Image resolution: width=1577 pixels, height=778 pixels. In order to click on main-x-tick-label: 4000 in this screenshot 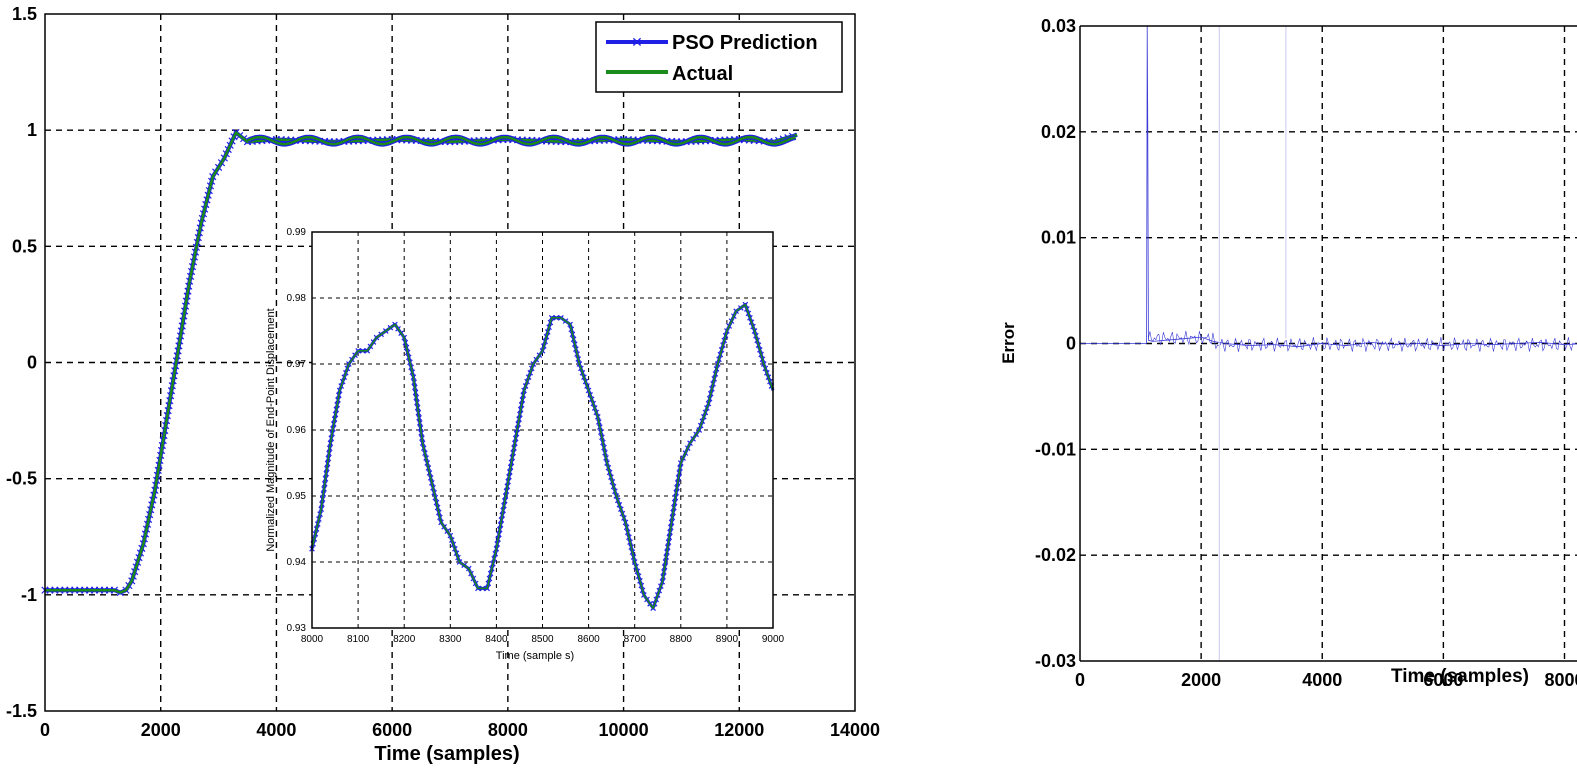, I will do `click(276, 730)`.